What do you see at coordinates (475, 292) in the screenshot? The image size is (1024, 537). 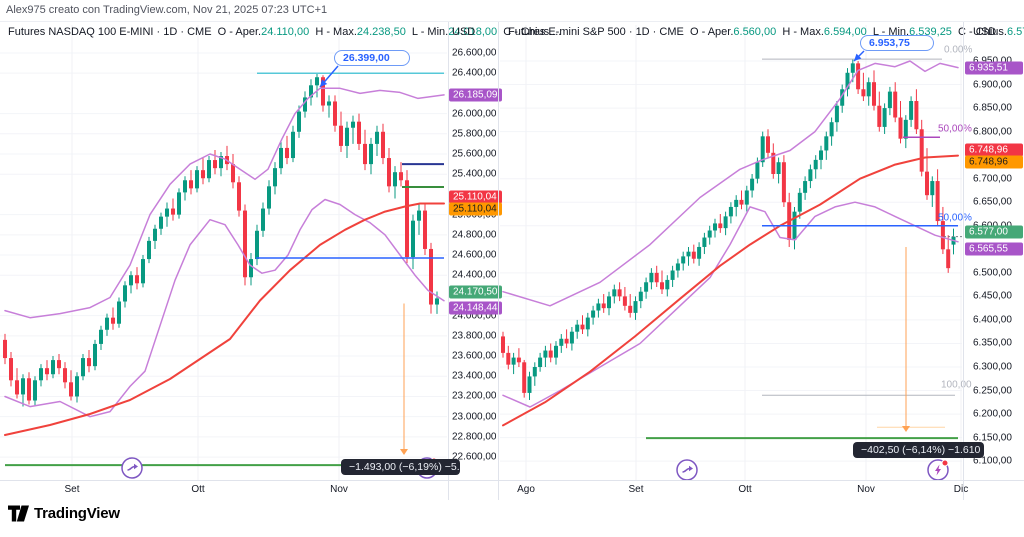 I see `price-badge: 24.170,50` at bounding box center [475, 292].